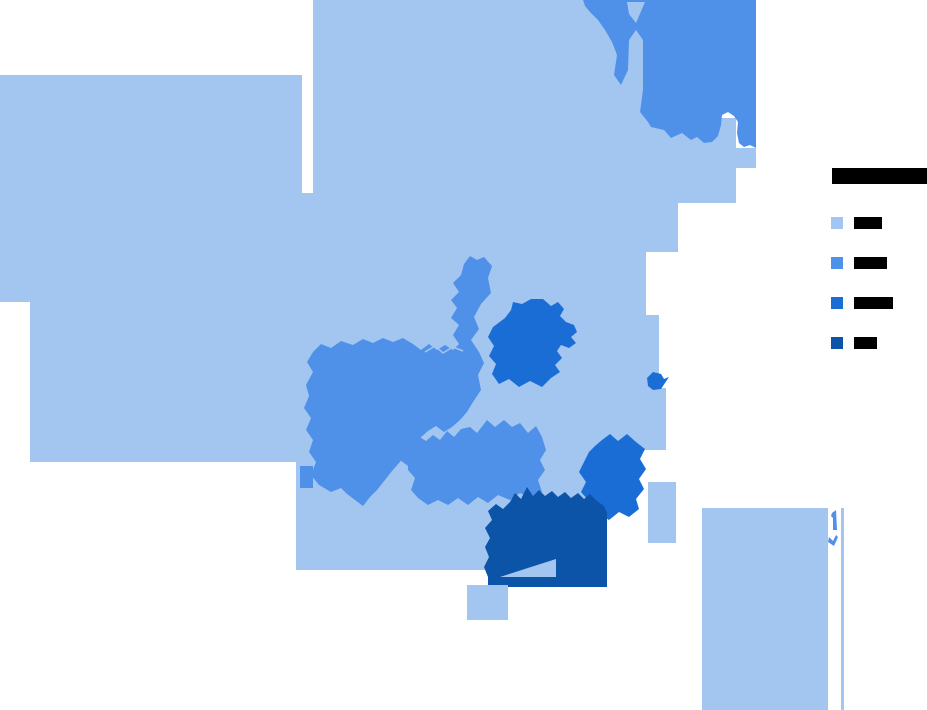 This screenshot has height=710, width=927. What do you see at coordinates (472, 462) in the screenshot?
I see `region-south-central` at bounding box center [472, 462].